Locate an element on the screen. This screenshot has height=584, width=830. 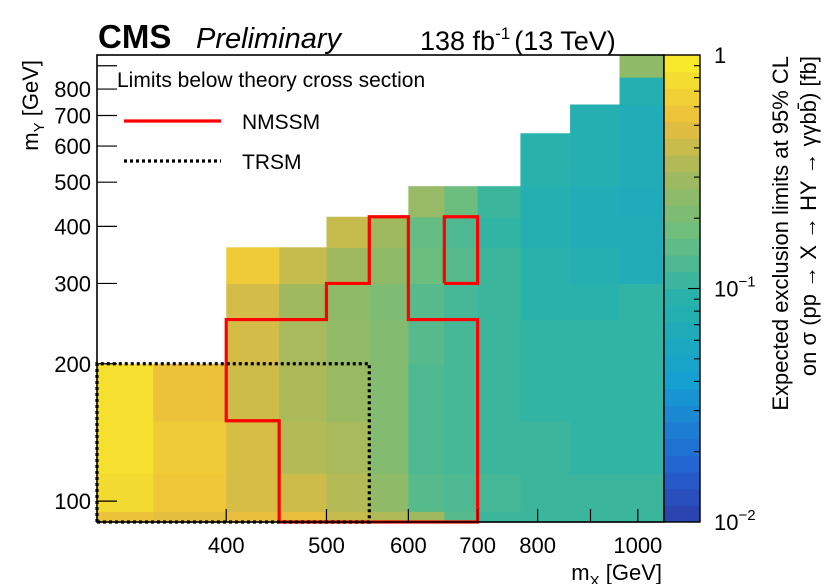
x-tick-label: 600 is located at coordinates (408, 545).